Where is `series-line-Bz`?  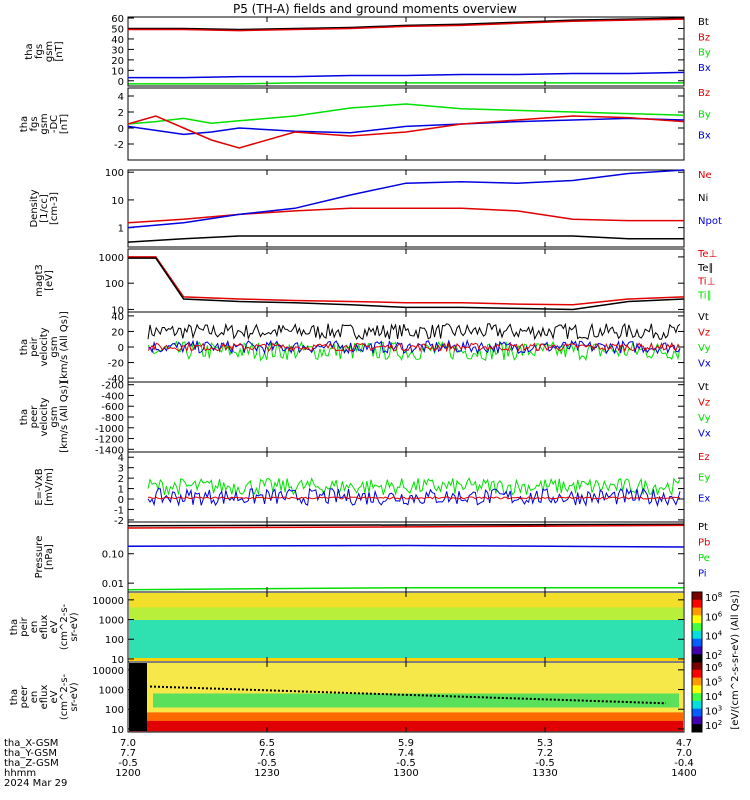
series-line-Bz is located at coordinates (406, 132).